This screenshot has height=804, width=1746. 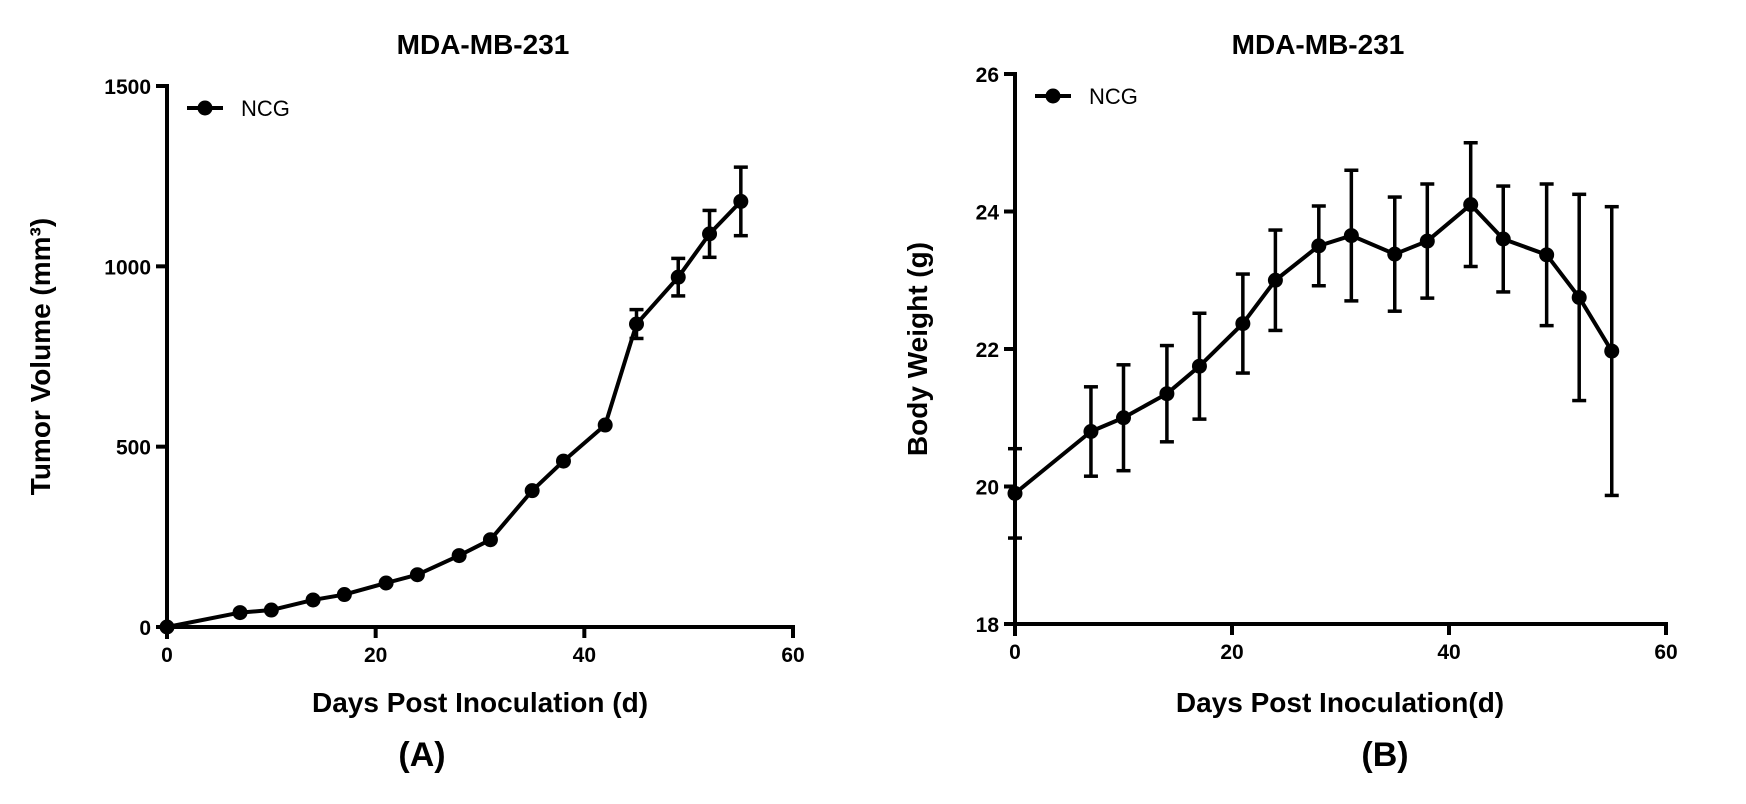 What do you see at coordinates (988, 625) in the screenshot?
I see `y-tick-label: 18` at bounding box center [988, 625].